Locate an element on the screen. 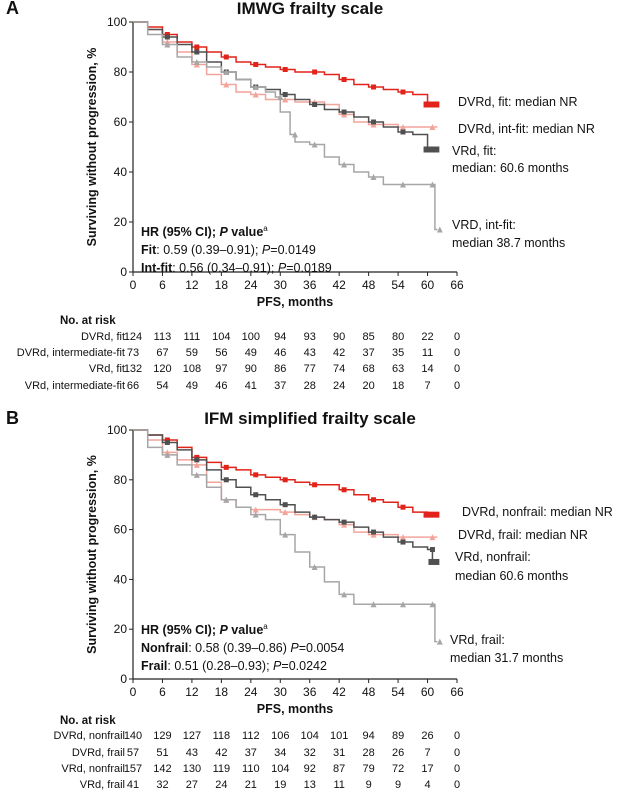 Image resolution: width=626 pixels, height=792 pixels. median-annotation: VRd, fit: is located at coordinates (474, 151).